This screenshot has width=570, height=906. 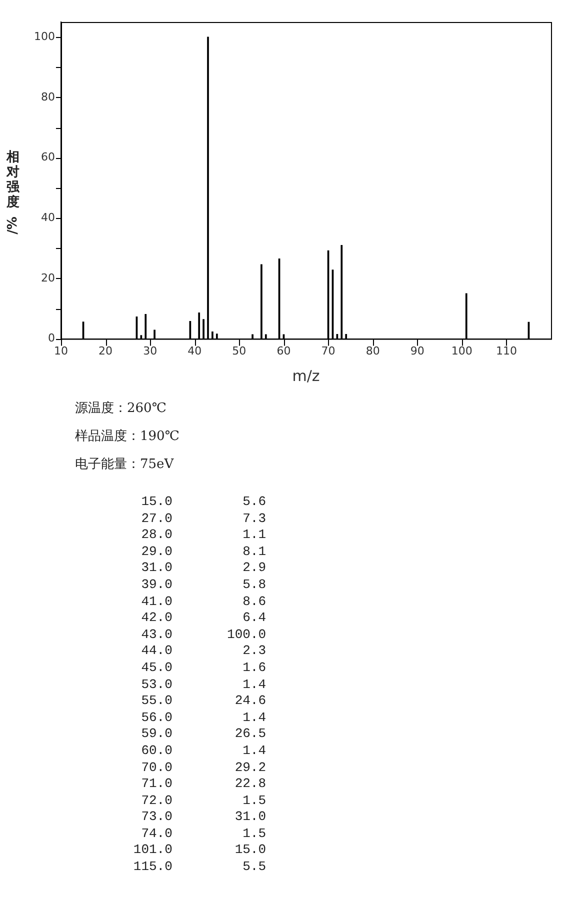 I want to click on text: 59.0 26.5, so click(x=203, y=734).